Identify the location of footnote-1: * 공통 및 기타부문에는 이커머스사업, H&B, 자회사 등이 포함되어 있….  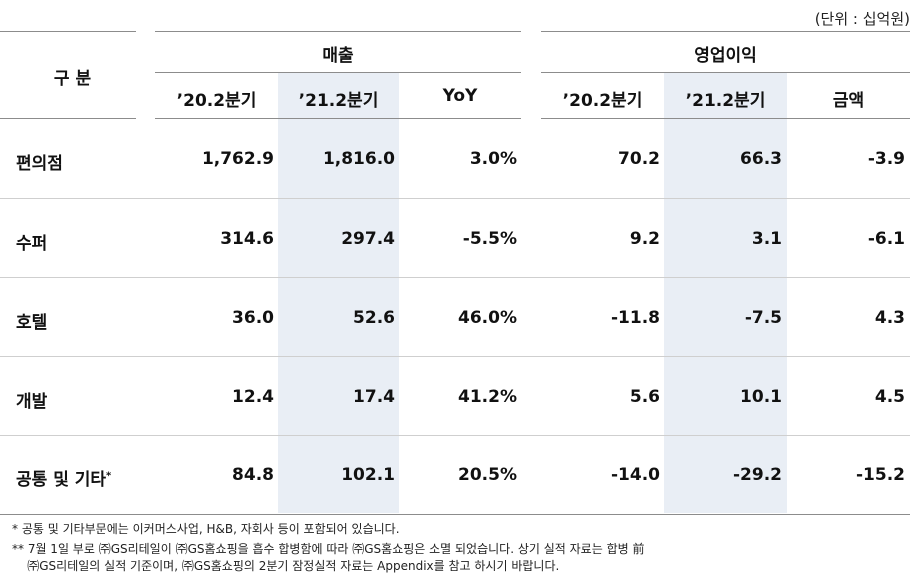
(206, 529).